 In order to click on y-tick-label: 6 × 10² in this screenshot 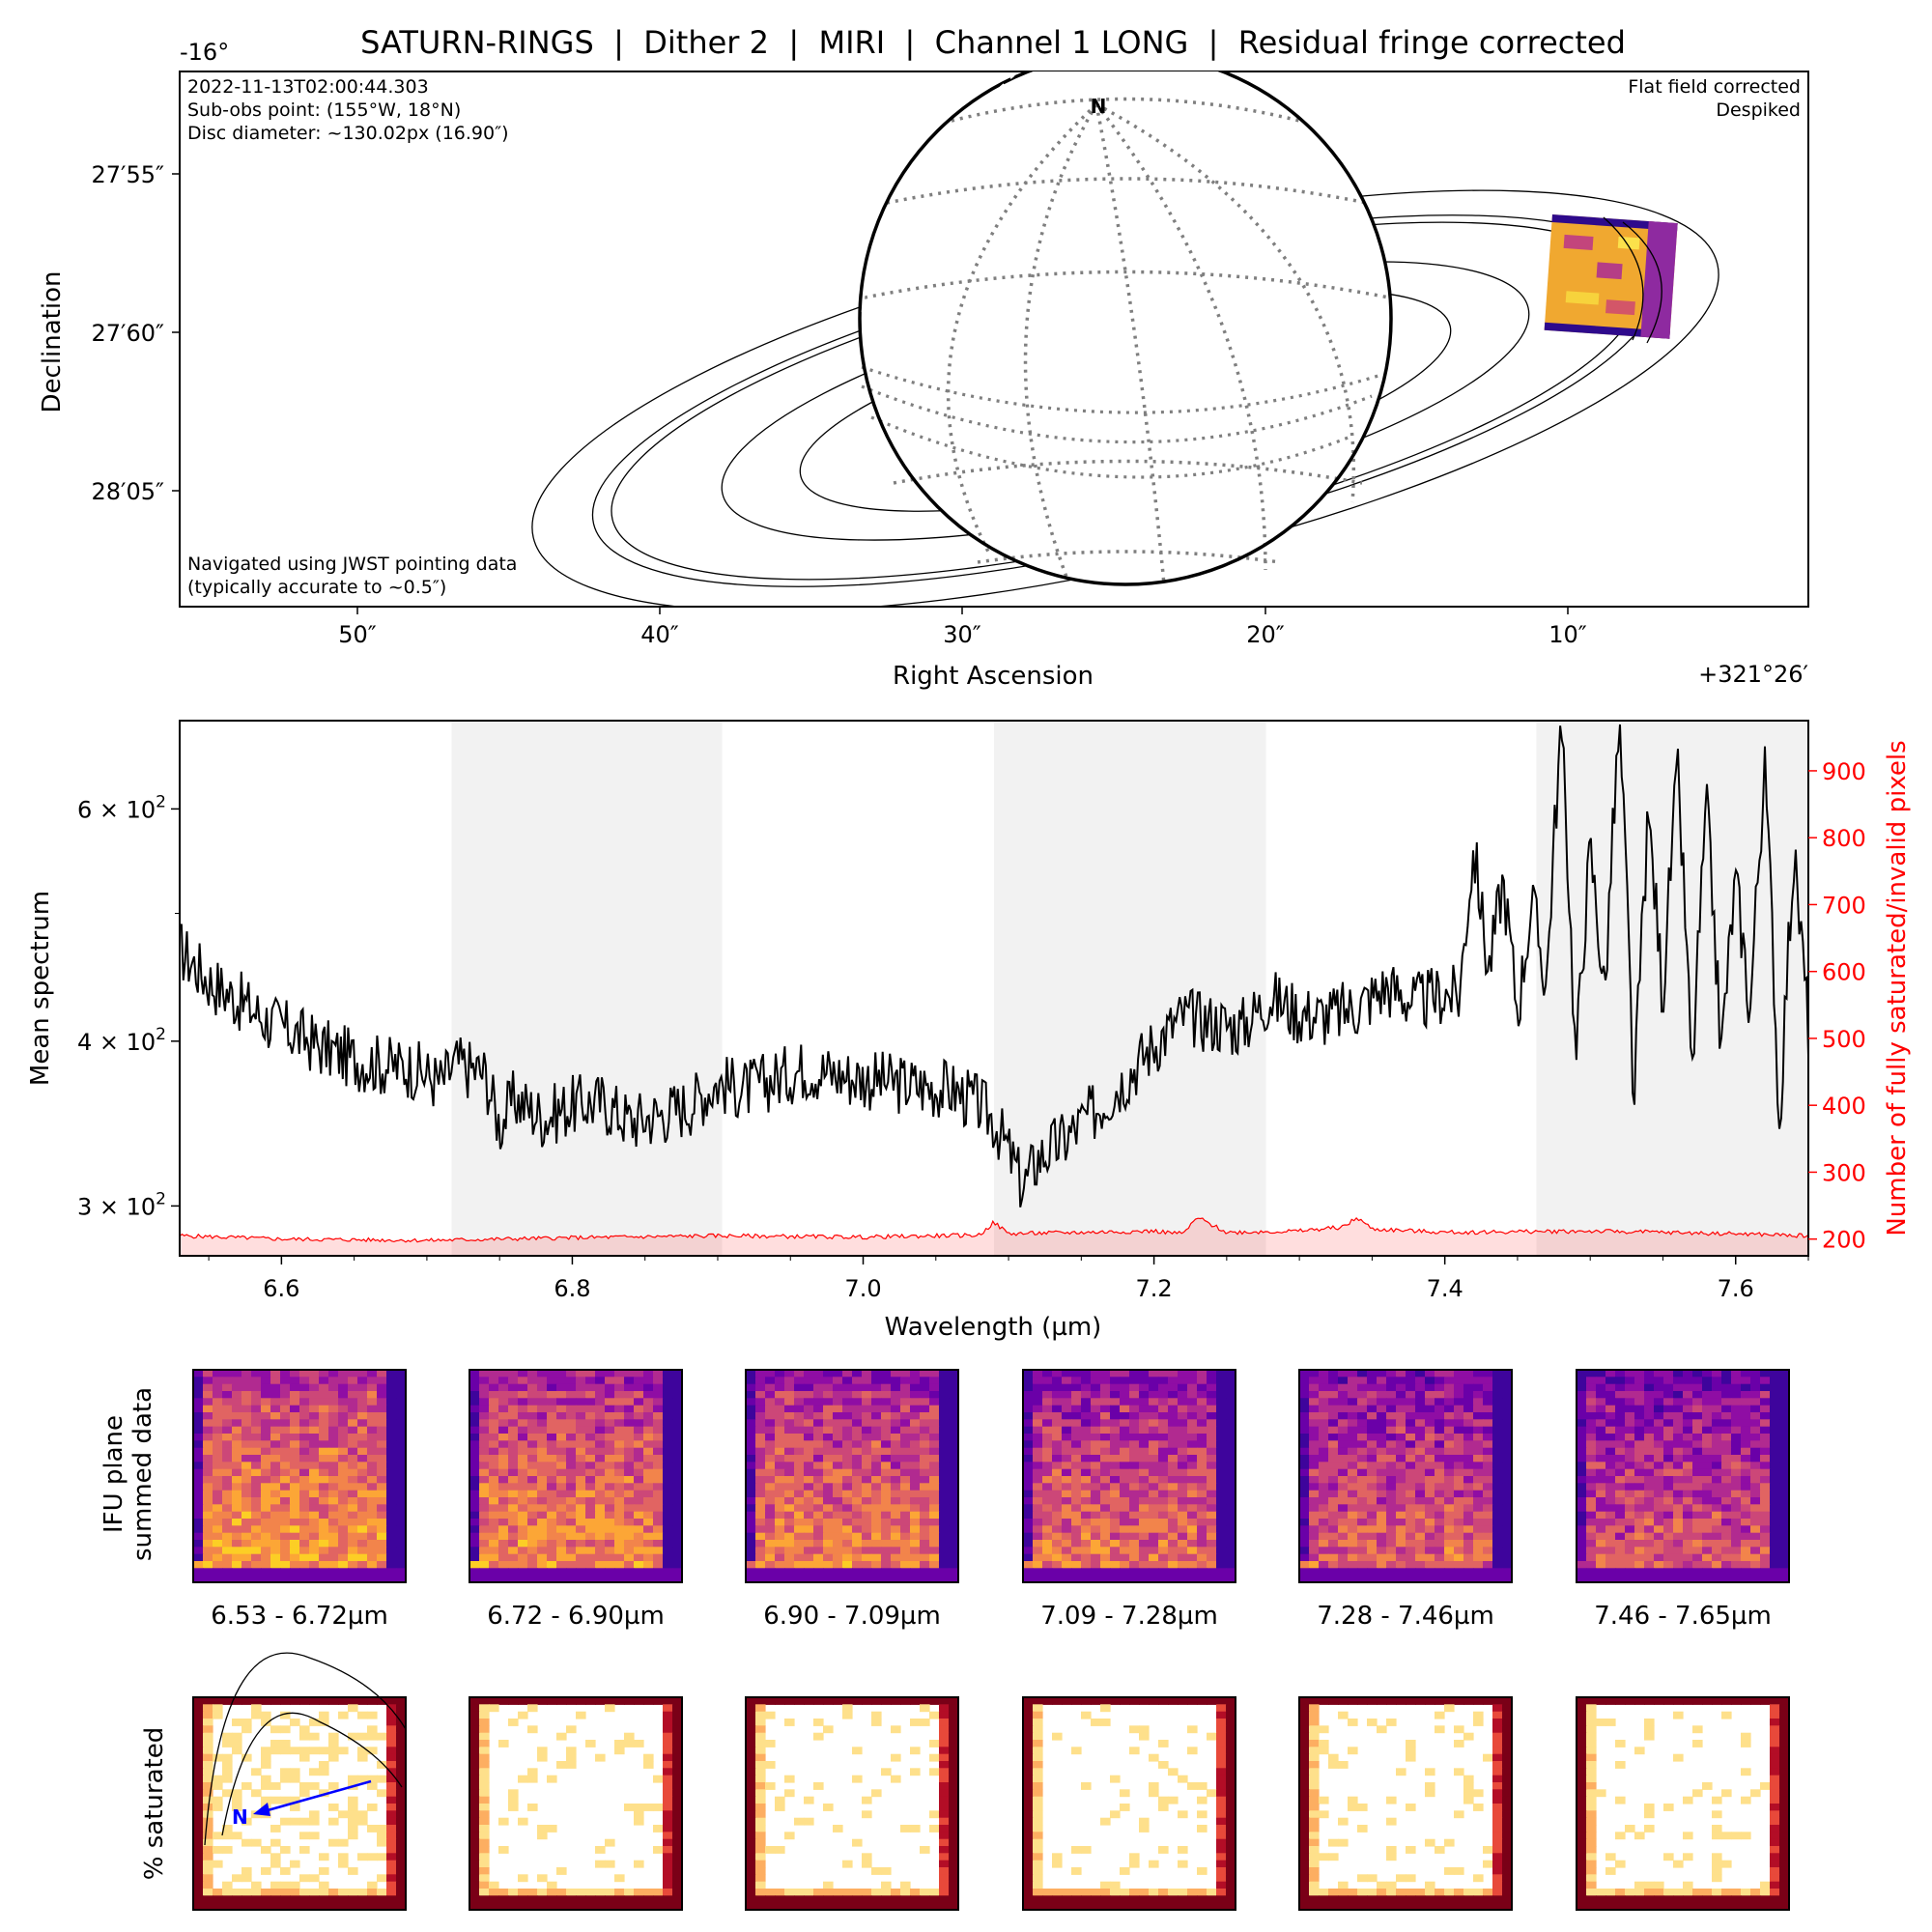, I will do `click(121, 807)`.